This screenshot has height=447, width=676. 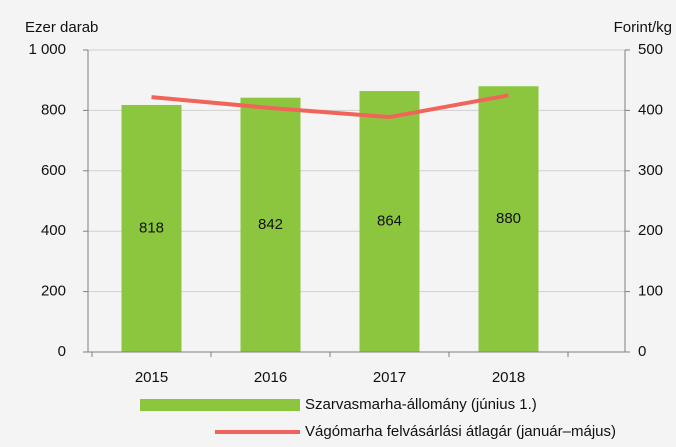 What do you see at coordinates (389, 377) in the screenshot?
I see `x-tick-label: 2017` at bounding box center [389, 377].